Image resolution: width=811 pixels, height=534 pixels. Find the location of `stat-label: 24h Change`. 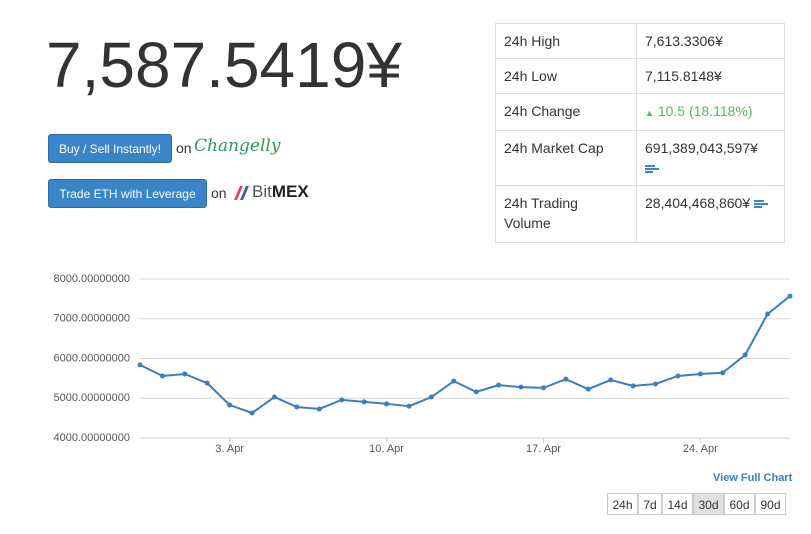

stat-label: 24h Change is located at coordinates (566, 112).